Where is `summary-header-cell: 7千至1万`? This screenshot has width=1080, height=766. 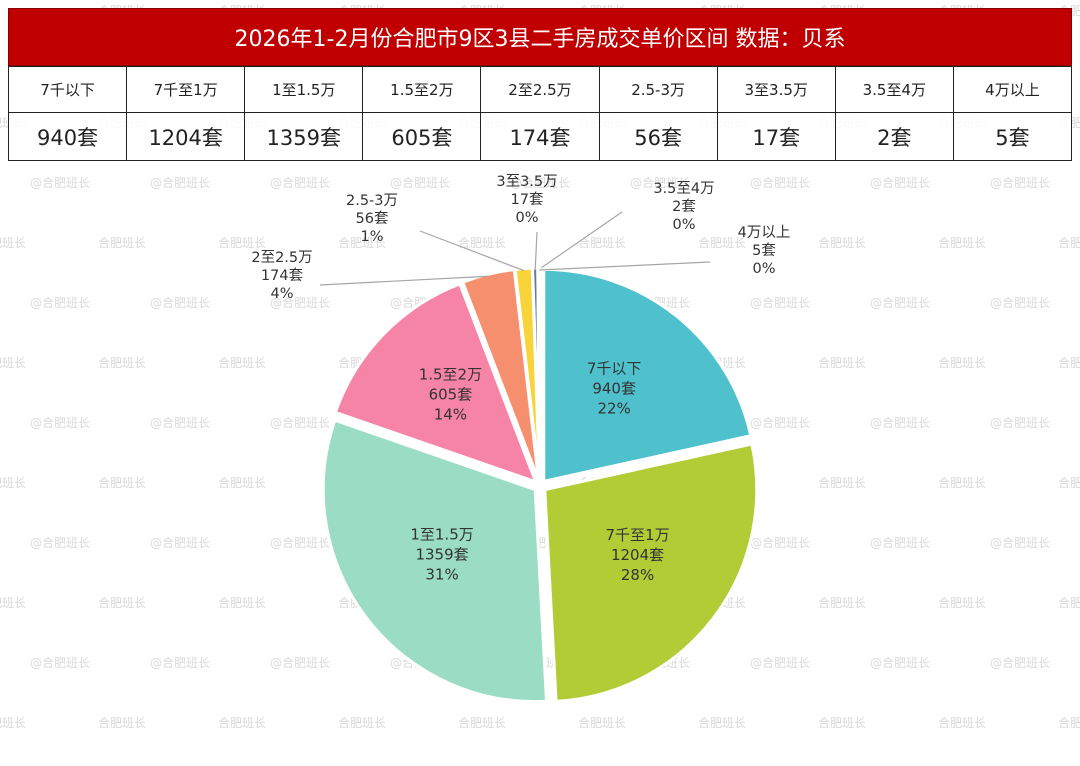 summary-header-cell: 7千至1万 is located at coordinates (186, 89).